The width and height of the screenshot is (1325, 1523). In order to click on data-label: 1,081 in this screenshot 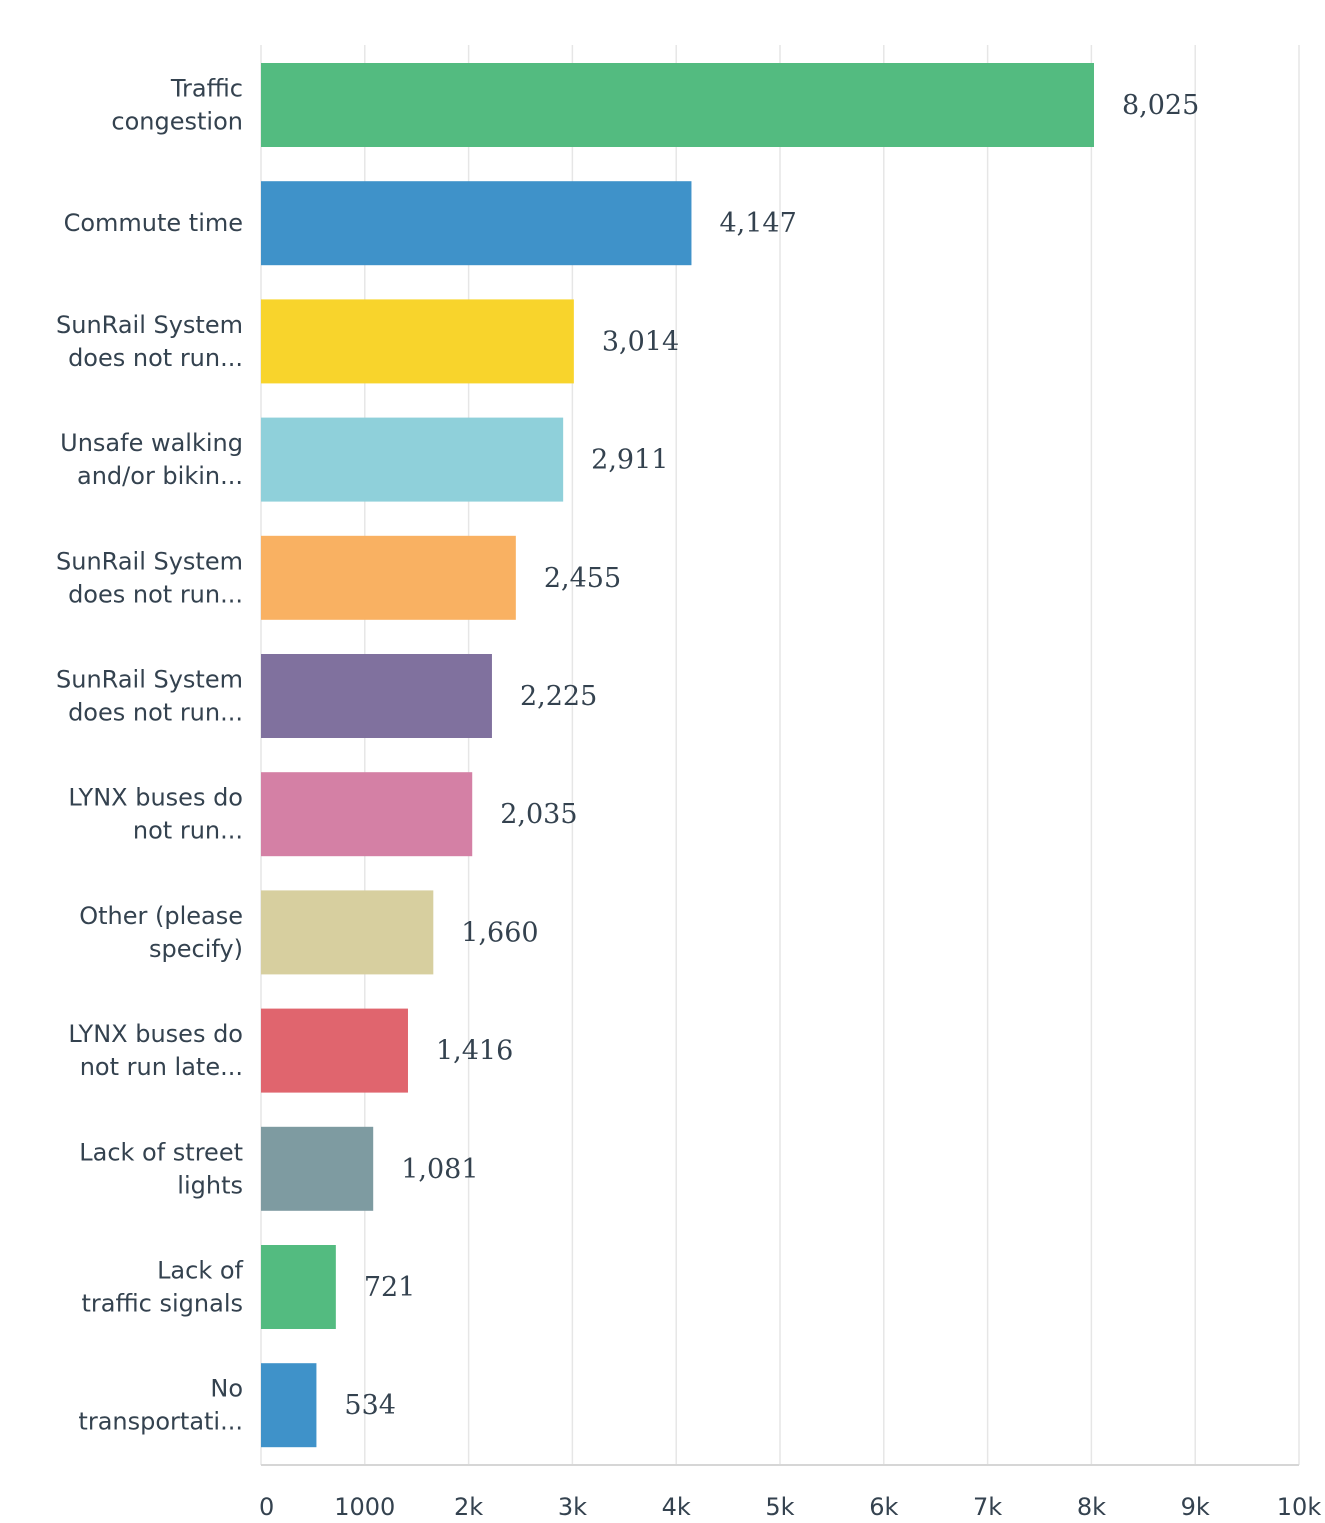, I will do `click(439, 1169)`.